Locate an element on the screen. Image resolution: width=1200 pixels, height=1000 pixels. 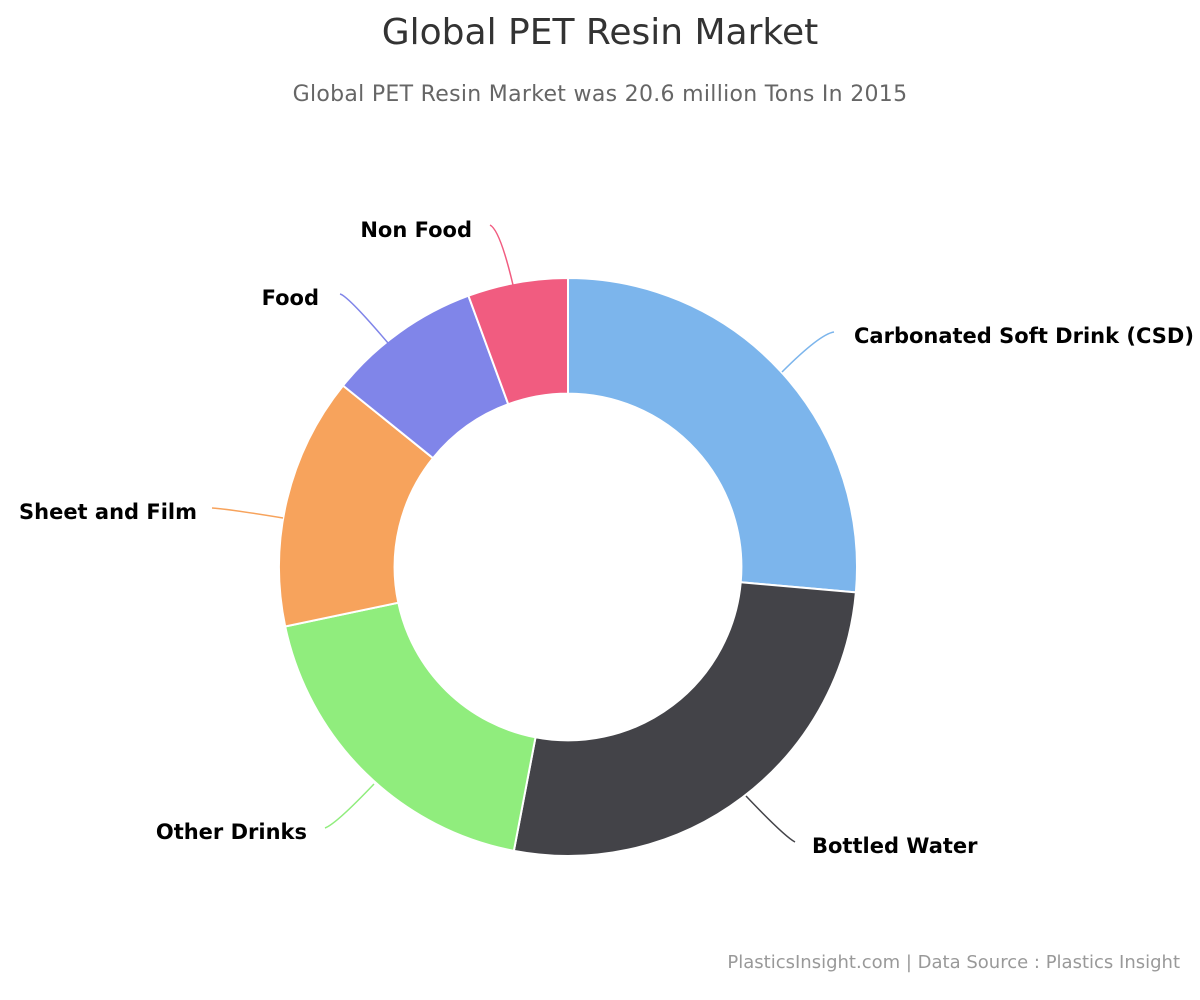
connector-non-food is located at coordinates (501, 255).